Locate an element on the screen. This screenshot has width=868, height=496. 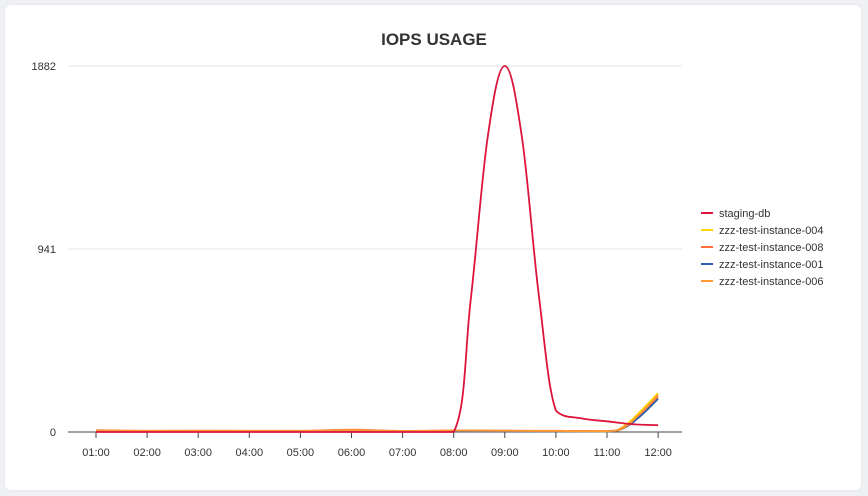
y-tick-label: 0 is located at coordinates (53, 433).